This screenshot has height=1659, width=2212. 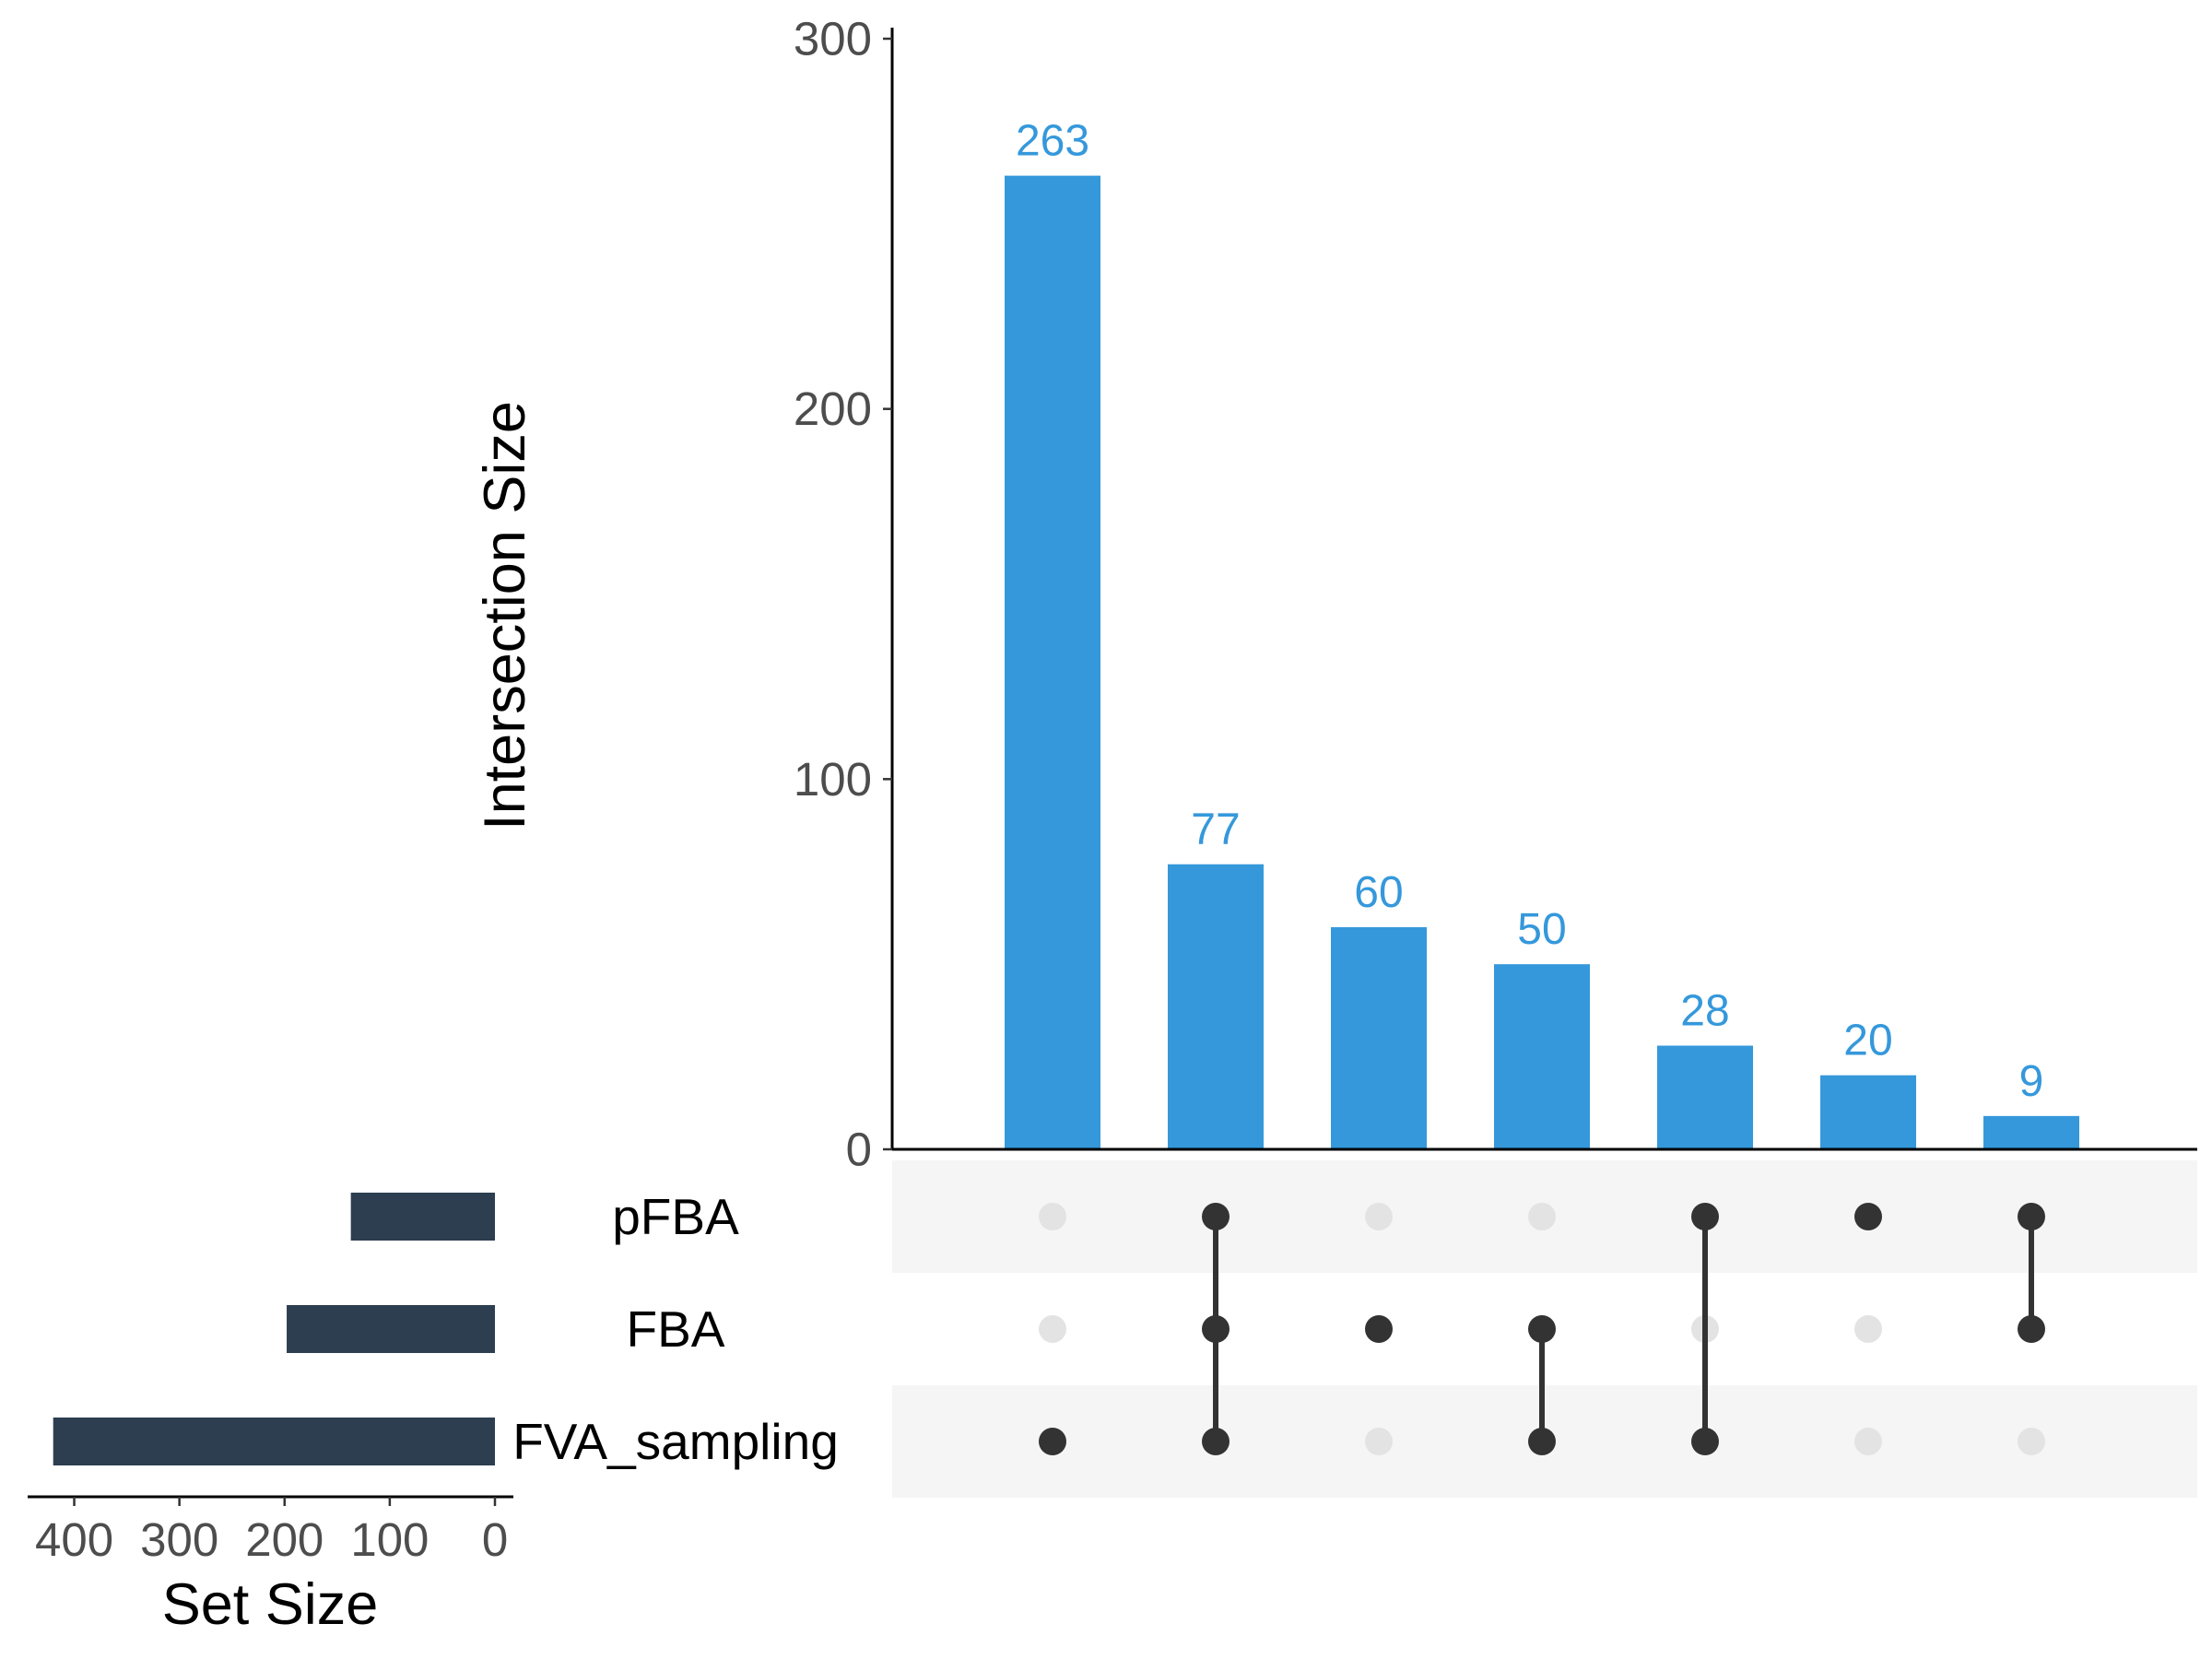 I want to click on set-size-tick-label: 200, so click(x=284, y=1539).